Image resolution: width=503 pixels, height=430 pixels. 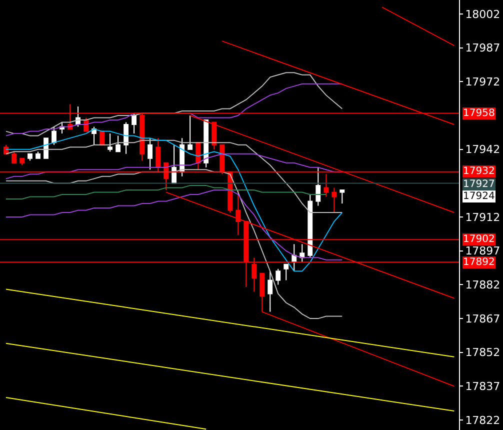 What do you see at coordinates (482, 82) in the screenshot?
I see `y-tick-label: 17972` at bounding box center [482, 82].